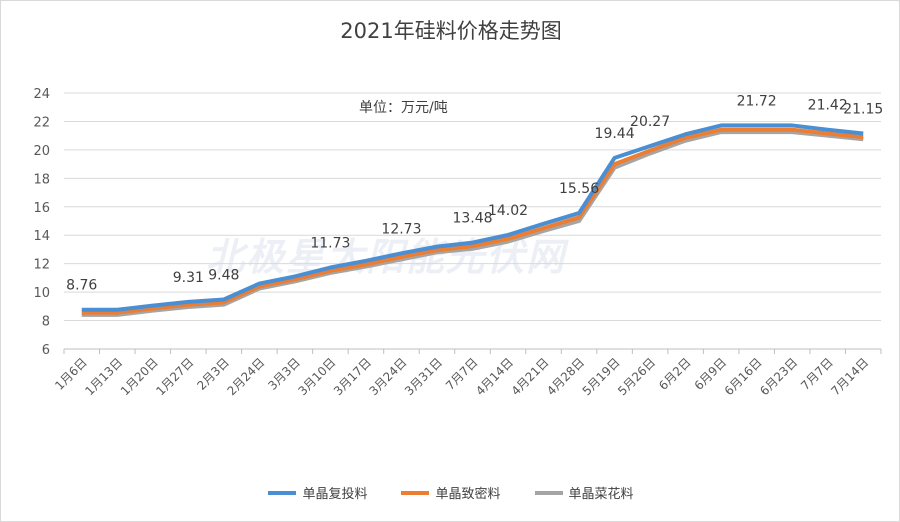  Describe the element at coordinates (565, 376) in the screenshot. I see `x-tick-label: 4月28日` at that location.